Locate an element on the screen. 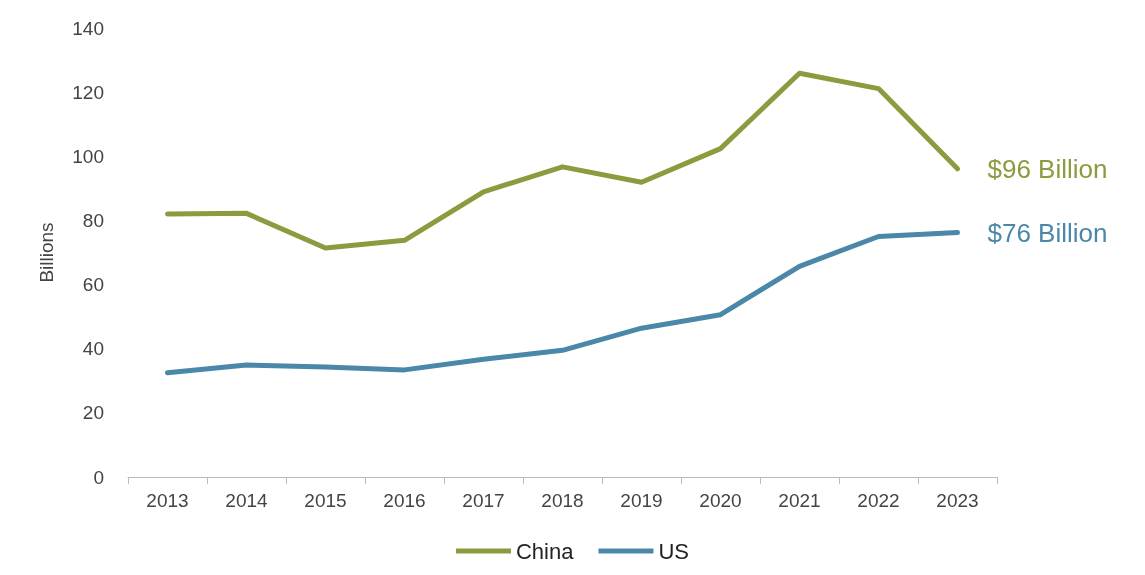 The width and height of the screenshot is (1145, 575). x-tick-label: 2018 is located at coordinates (562, 500).